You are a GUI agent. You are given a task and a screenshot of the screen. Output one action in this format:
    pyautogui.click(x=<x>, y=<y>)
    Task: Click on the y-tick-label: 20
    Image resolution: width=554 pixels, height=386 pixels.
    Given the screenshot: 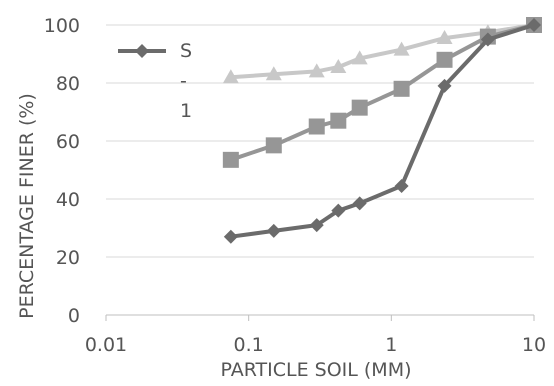 What is the action you would take?
    pyautogui.click(x=68, y=258)
    